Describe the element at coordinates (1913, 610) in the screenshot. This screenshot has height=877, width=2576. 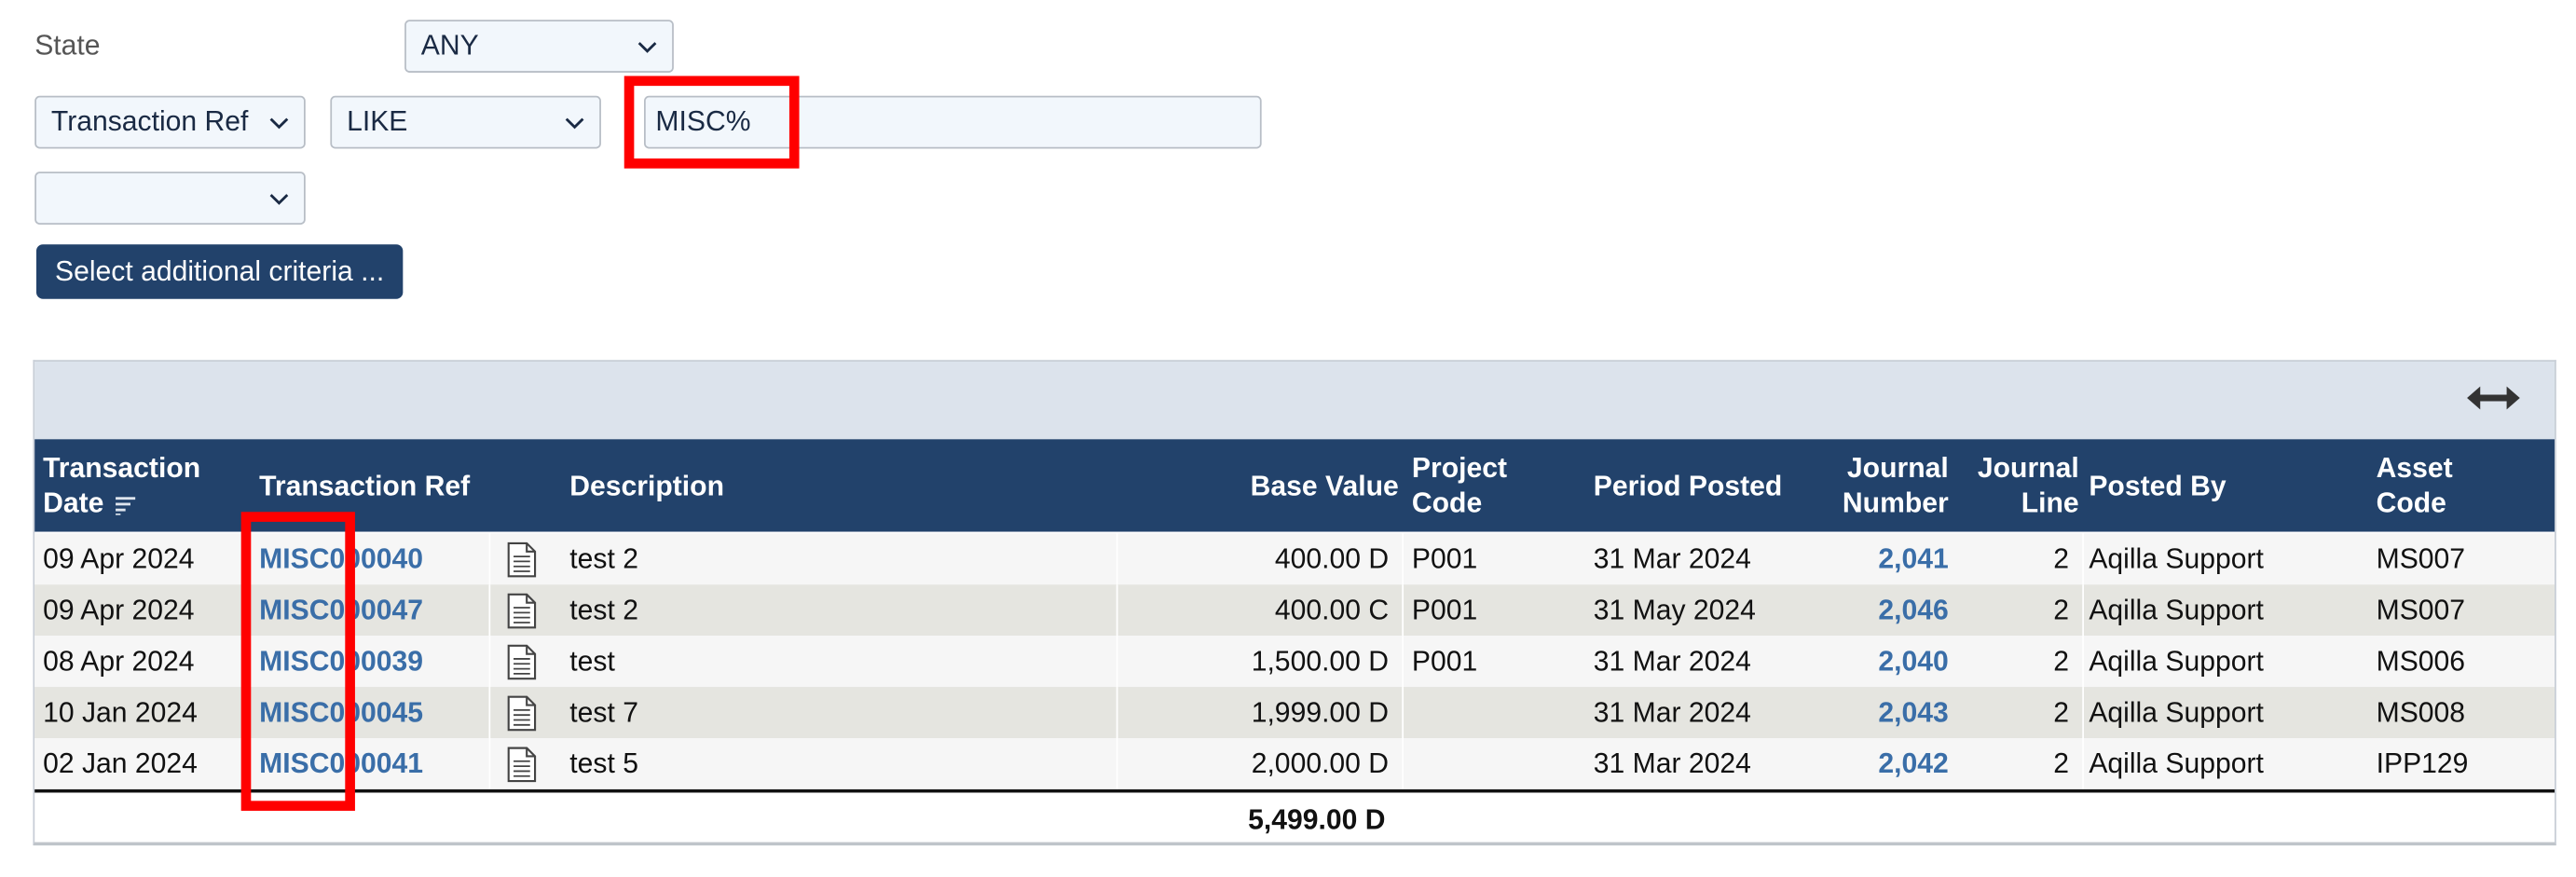
I see `cell-journal-number-link: 2,046` at that location.